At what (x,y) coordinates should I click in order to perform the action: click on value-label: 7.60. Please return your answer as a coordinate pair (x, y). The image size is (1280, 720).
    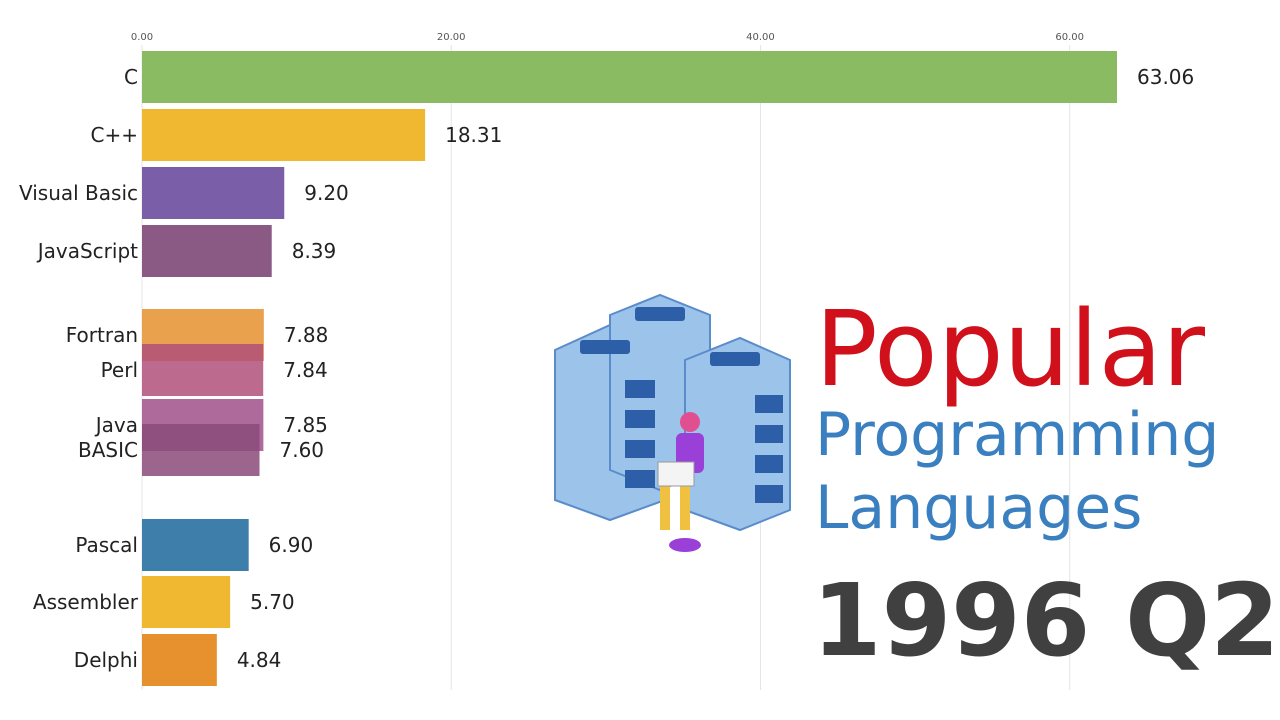
    Looking at the image, I should click on (302, 450).